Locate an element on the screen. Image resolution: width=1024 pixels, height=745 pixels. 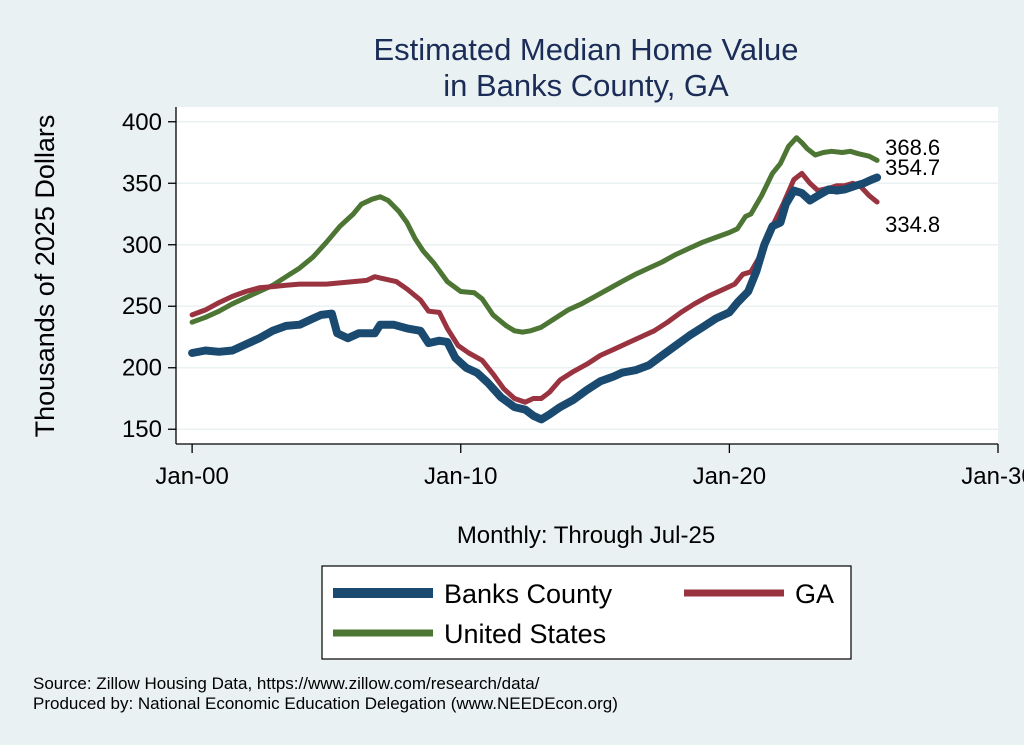
y-axis: 150 200 250 300 350 400 is located at coordinates (149, 275).